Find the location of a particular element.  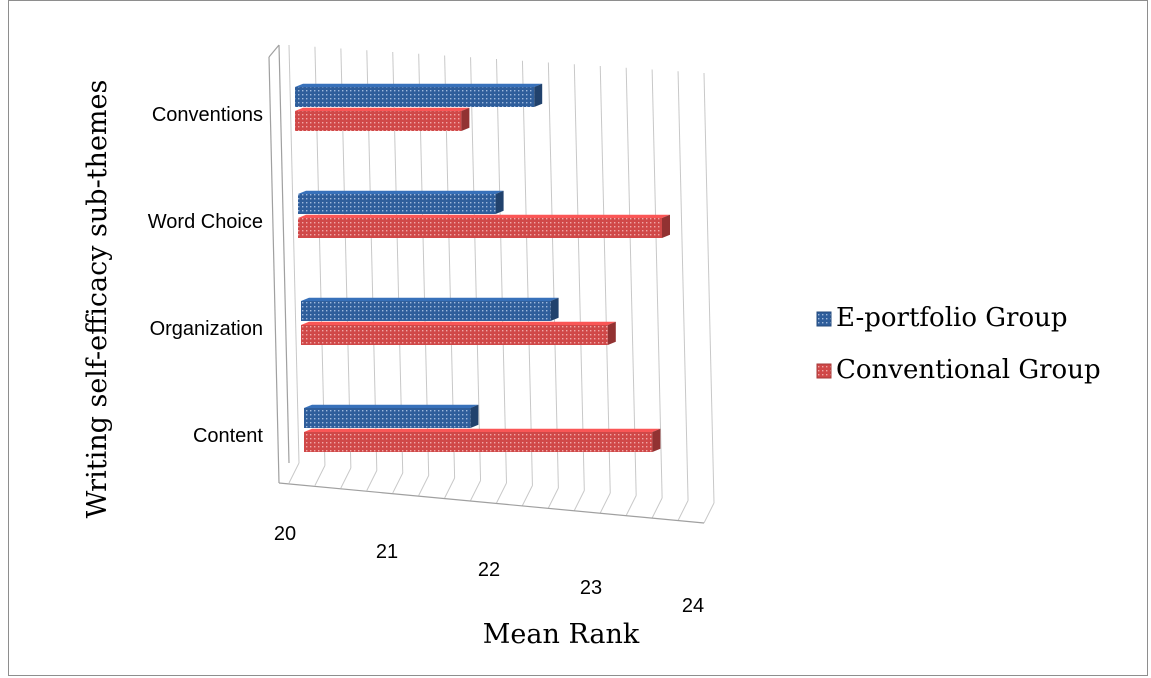

legend-label: Conventional Group is located at coordinates (968, 370).